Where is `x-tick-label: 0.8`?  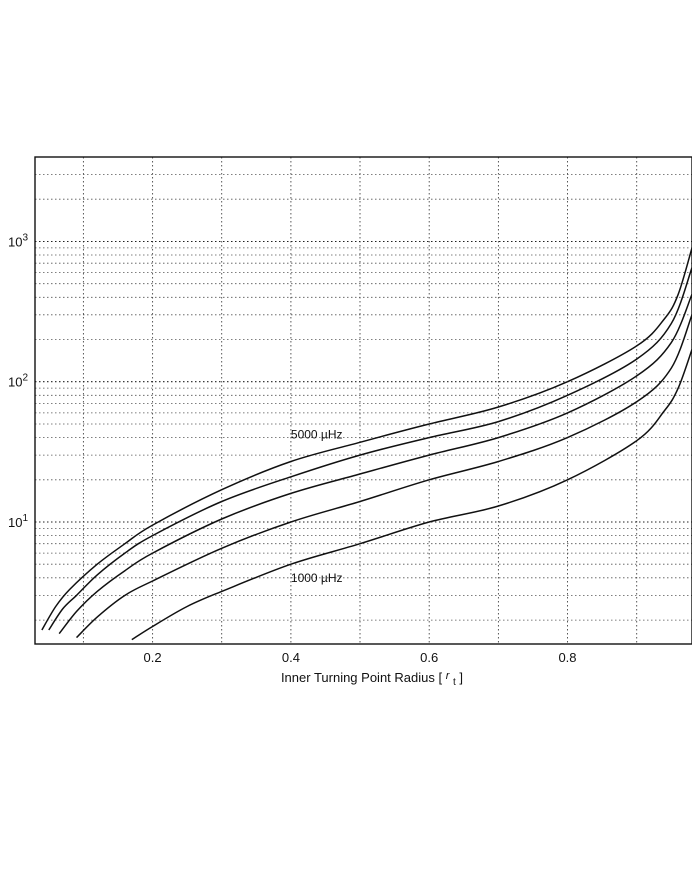
x-tick-label: 0.8 is located at coordinates (567, 657).